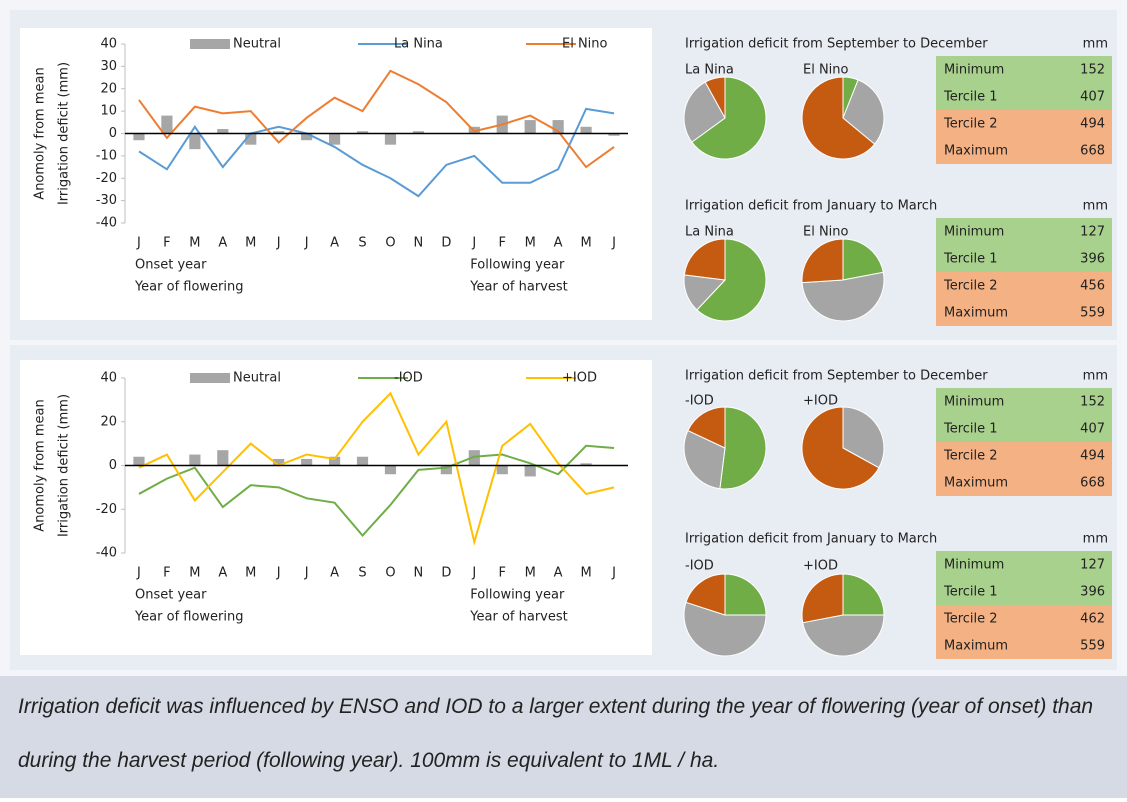  Describe the element at coordinates (108, 111) in the screenshot. I see `y-tick-label: 10` at that location.